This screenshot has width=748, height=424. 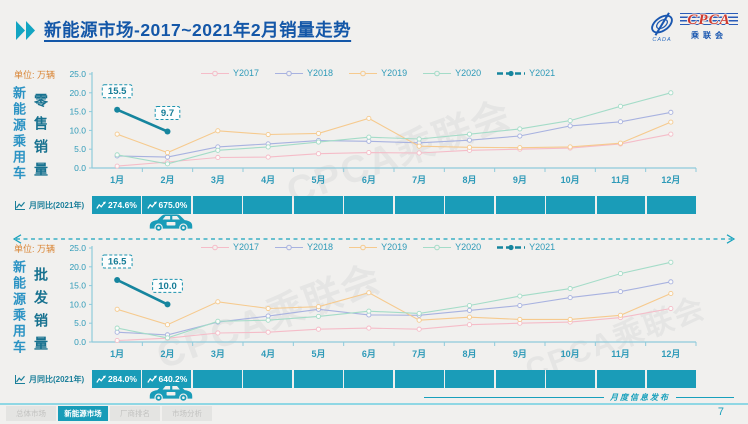 What do you see at coordinates (709, 35) in the screenshot?
I see `logo-name: 乘联会` at bounding box center [709, 35].